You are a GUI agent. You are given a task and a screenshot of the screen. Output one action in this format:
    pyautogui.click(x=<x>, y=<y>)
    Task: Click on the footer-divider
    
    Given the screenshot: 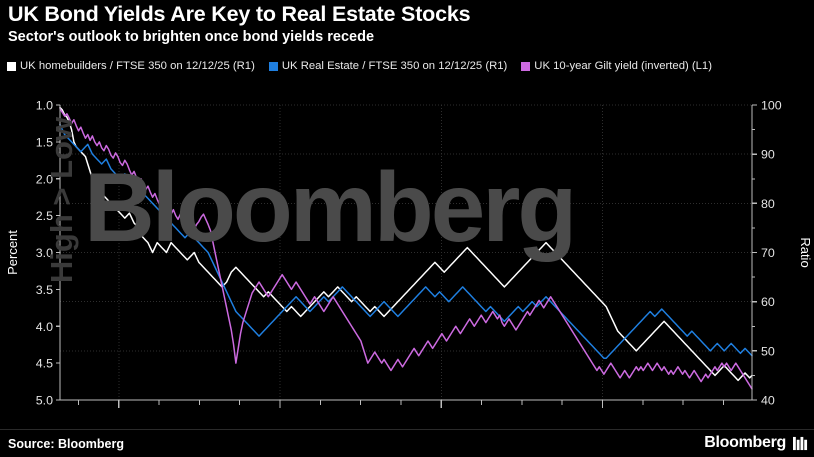 What is the action you would take?
    pyautogui.click(x=407, y=429)
    